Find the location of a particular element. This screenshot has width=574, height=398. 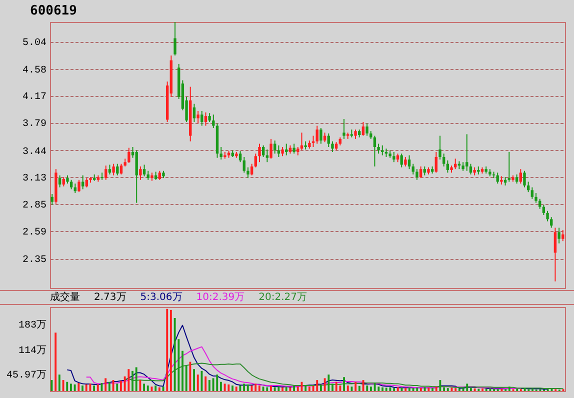

chart-title: 600619 is located at coordinates (53, 11).